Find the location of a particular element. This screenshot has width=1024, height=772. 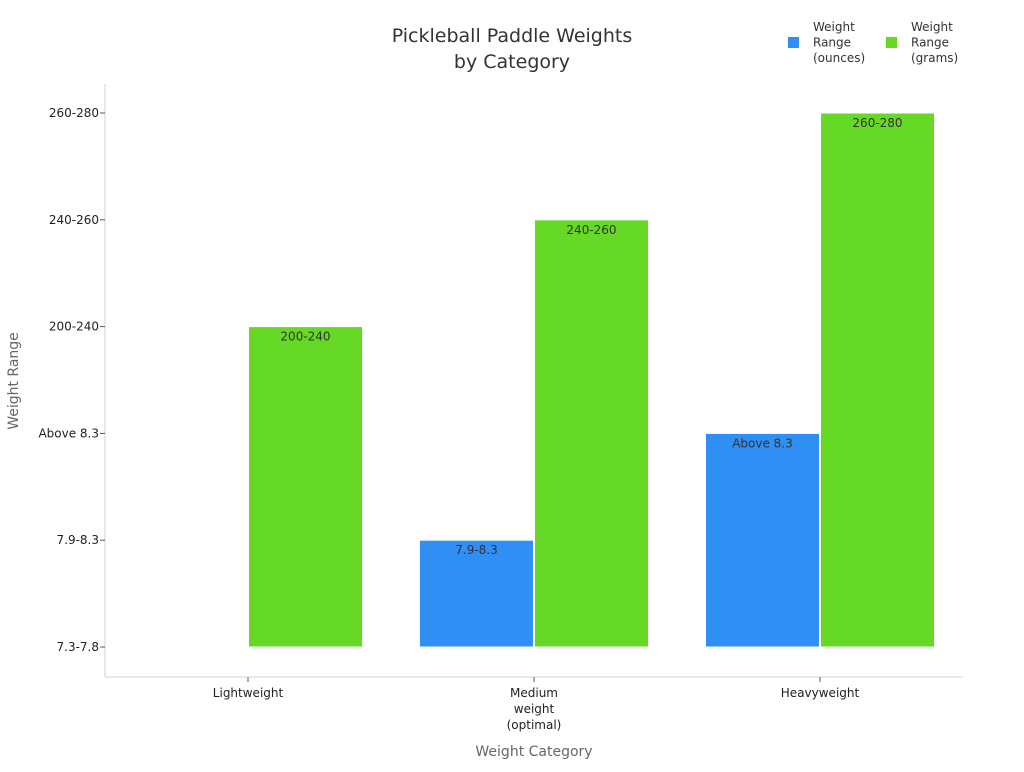

y-tick-label: 240-260 is located at coordinates (74, 220).